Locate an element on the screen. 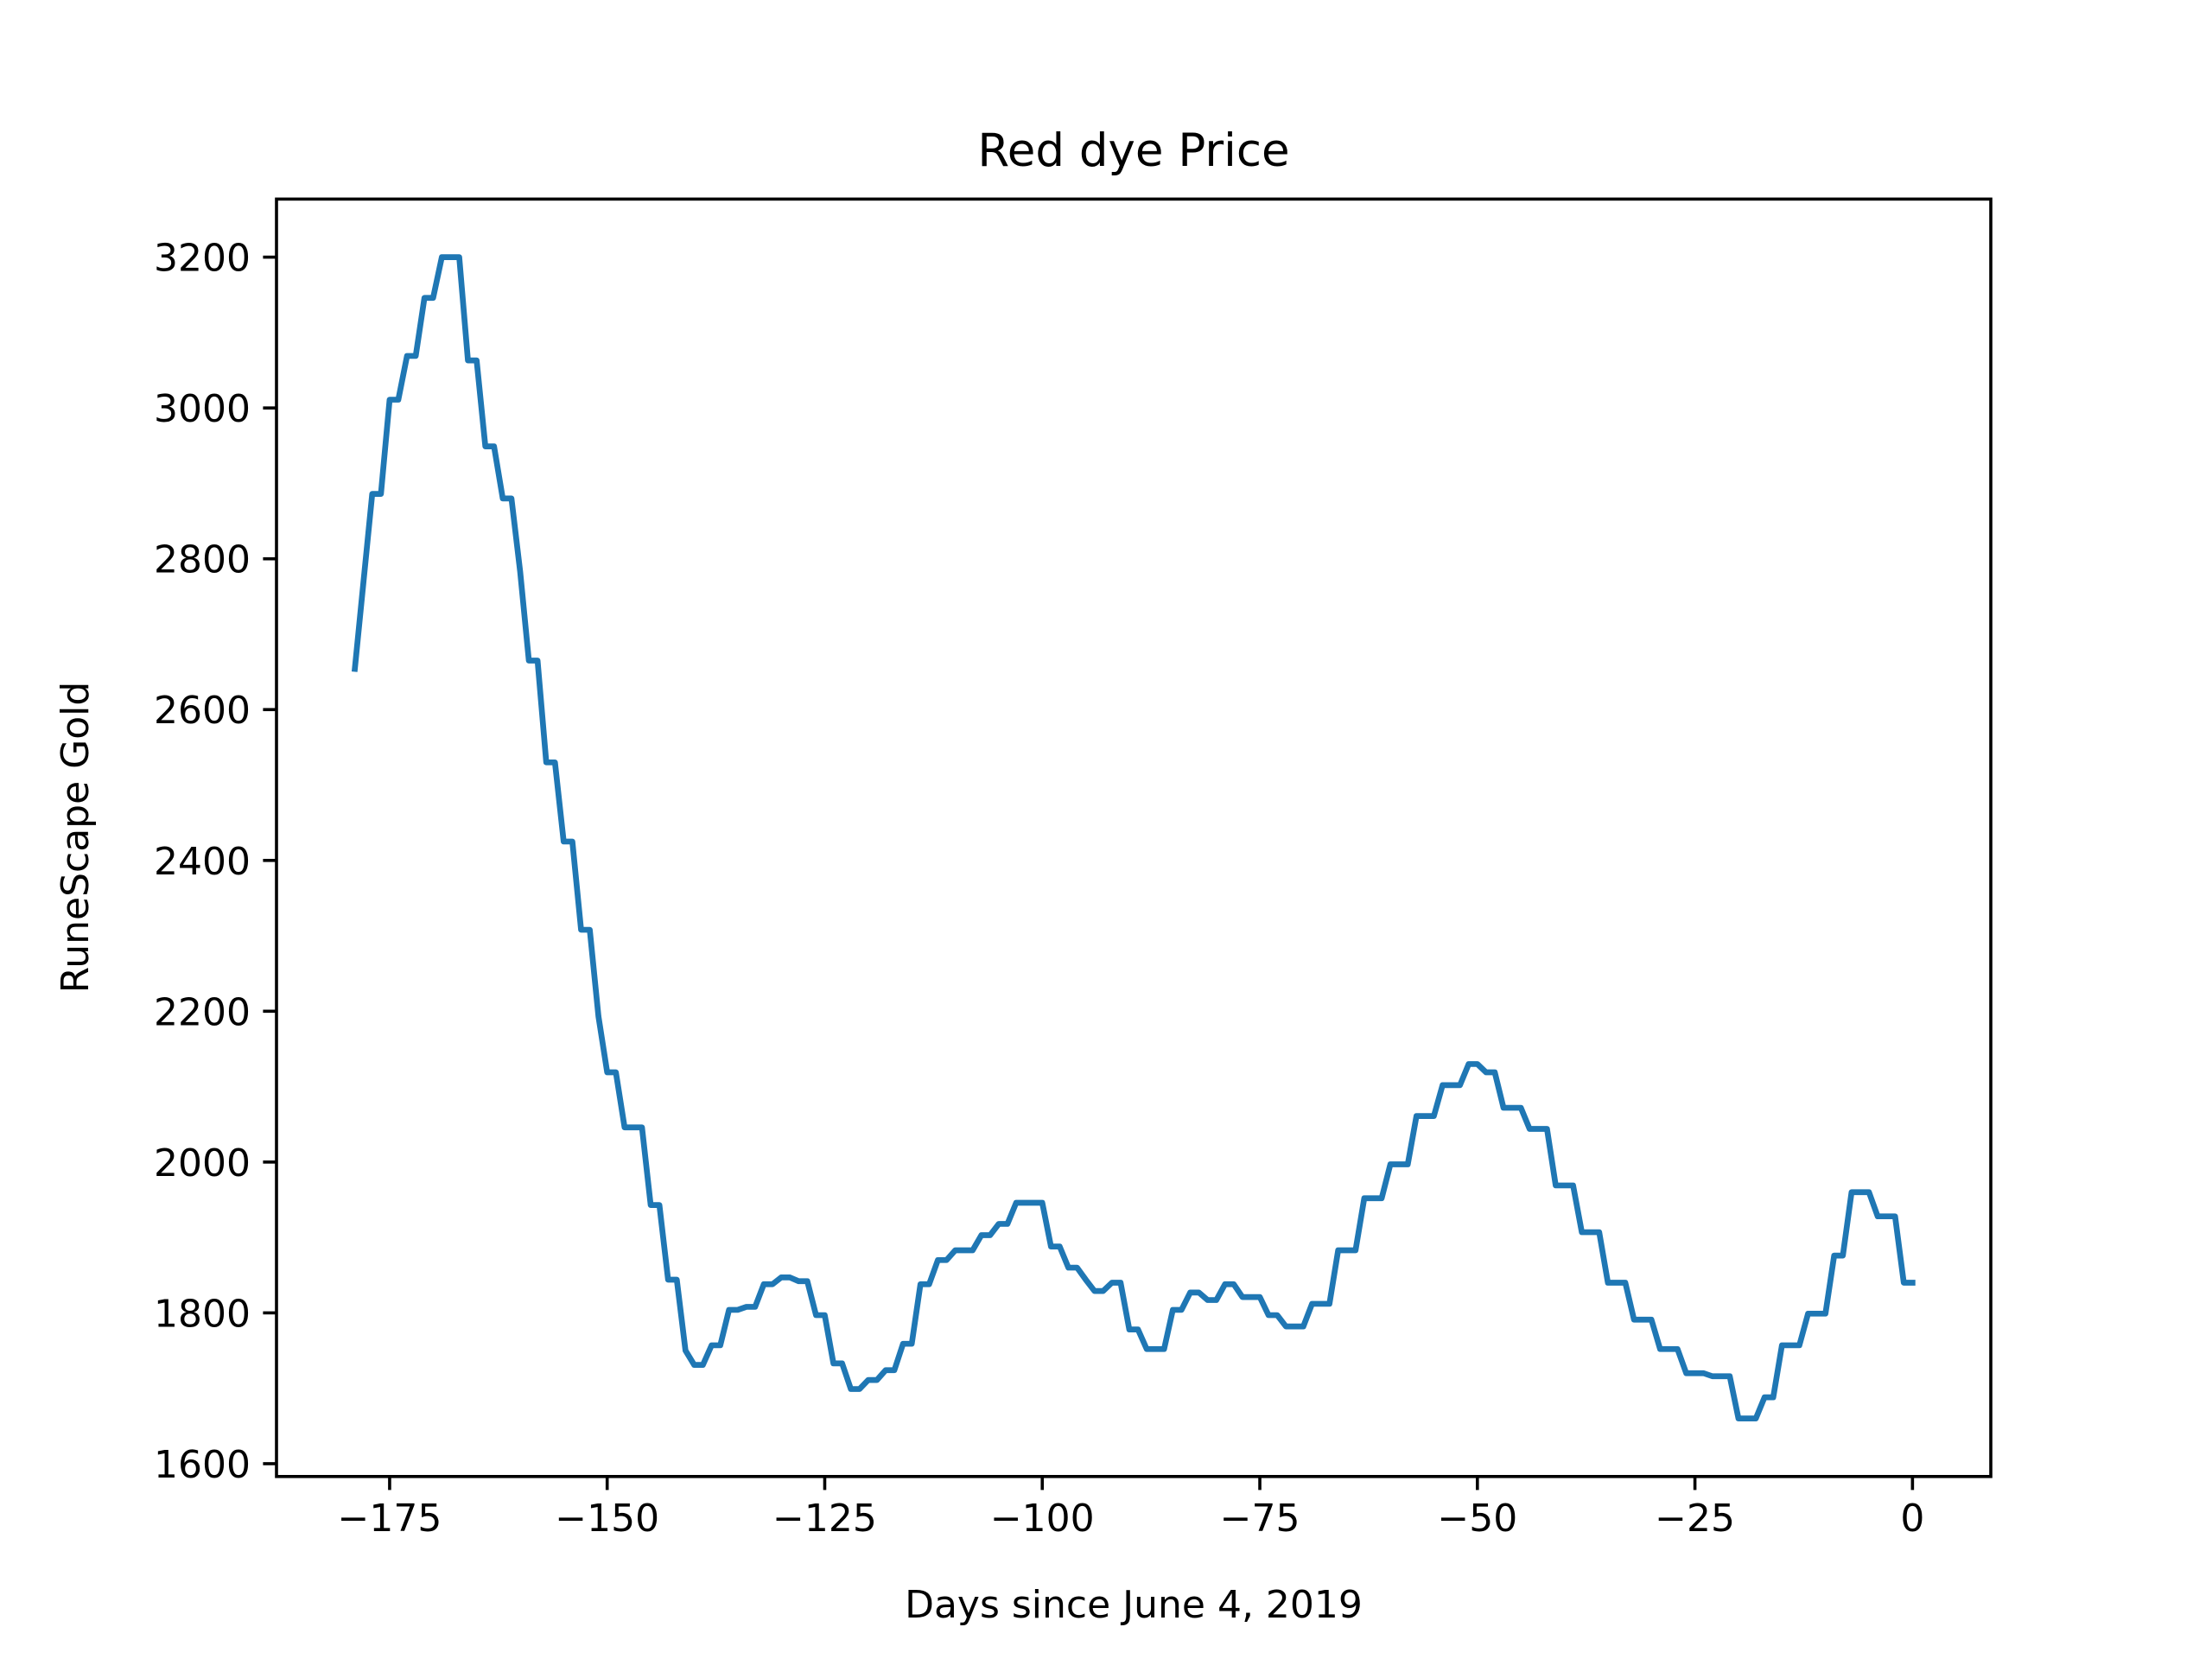  x-tick-label: 0 is located at coordinates (1912, 1519).